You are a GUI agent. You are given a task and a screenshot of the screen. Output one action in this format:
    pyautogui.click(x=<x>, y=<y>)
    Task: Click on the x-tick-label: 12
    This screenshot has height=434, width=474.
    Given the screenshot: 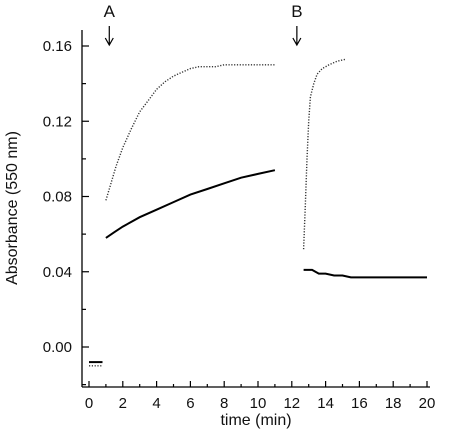 What is the action you would take?
    pyautogui.click(x=291, y=403)
    